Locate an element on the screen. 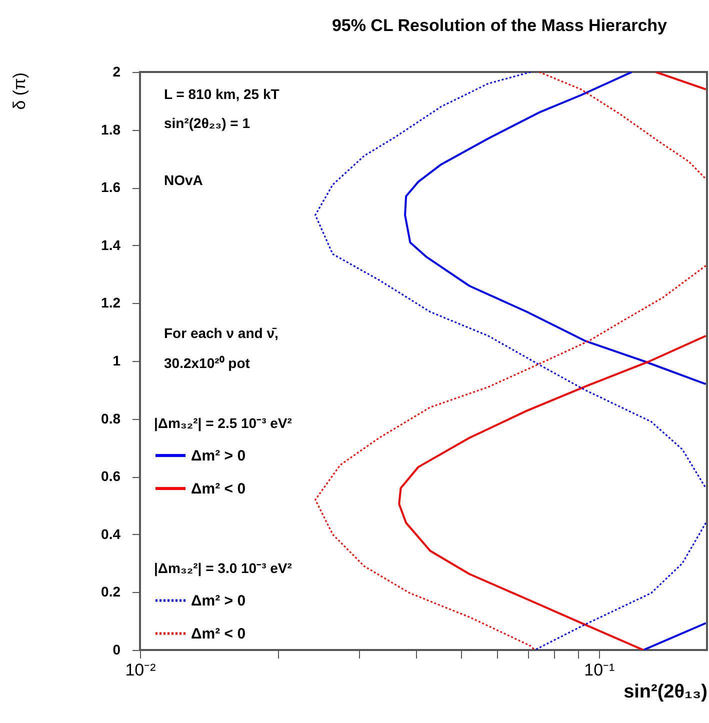 Image resolution: width=709 pixels, height=723 pixels. y-tick-label: 1.8 is located at coordinates (111, 129).